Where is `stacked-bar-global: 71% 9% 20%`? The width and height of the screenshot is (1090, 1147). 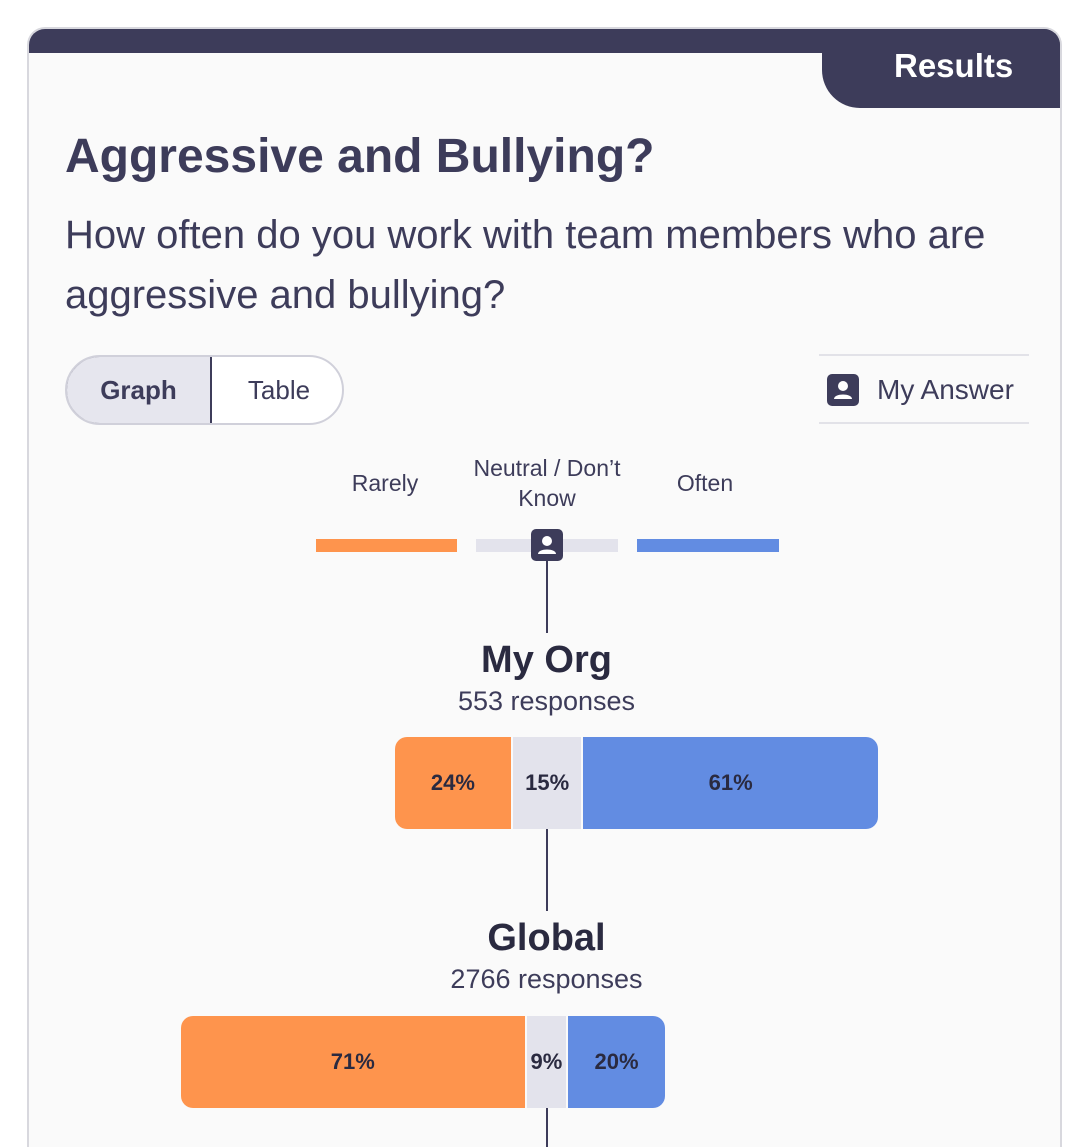 stacked-bar-global: 71% 9% 20% is located at coordinates (423, 1062).